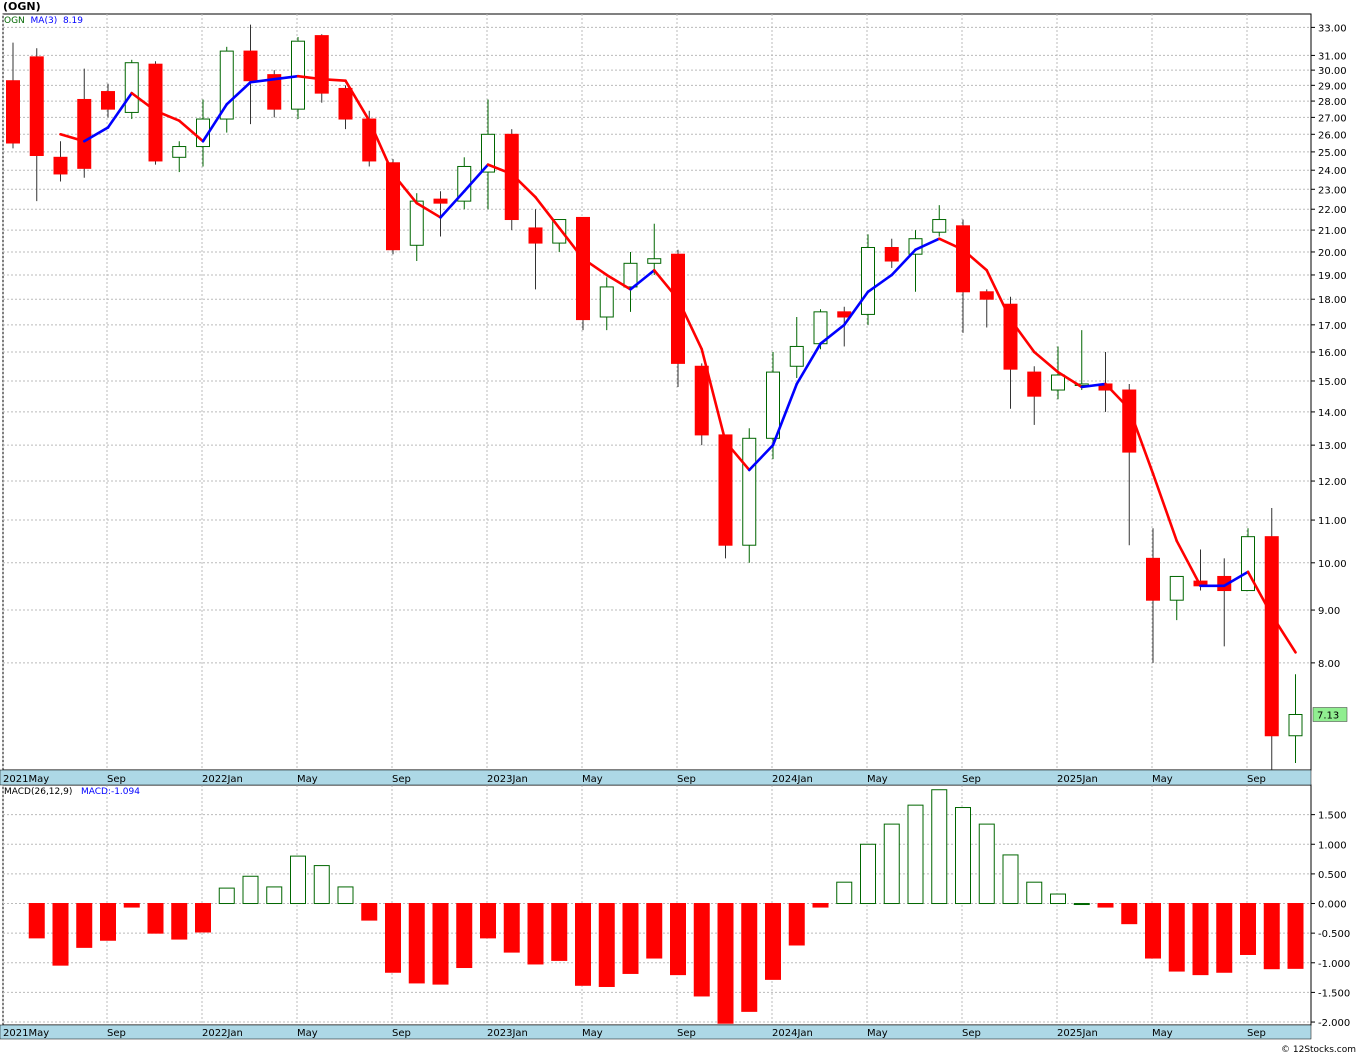 This screenshot has width=1360, height=1060. I want to click on price-tick-label: 9.00, so click(1329, 611).